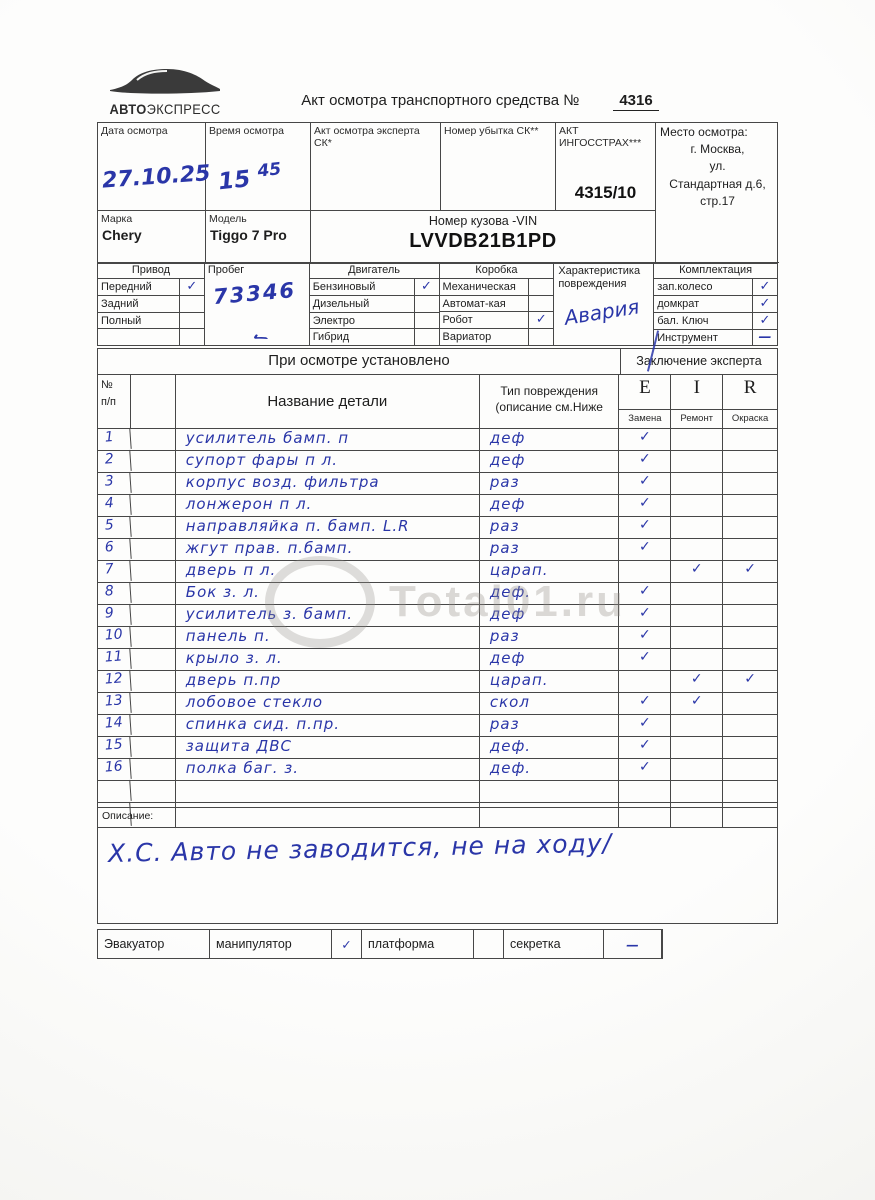 This screenshot has height=1200, width=875. What do you see at coordinates (120, 303) in the screenshot?
I see `drive-option-label: Задний` at bounding box center [120, 303].